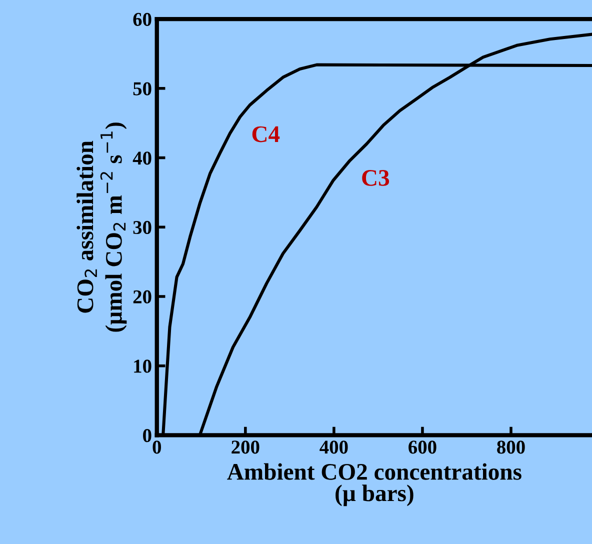 The image size is (592, 544). What do you see at coordinates (147, 435) in the screenshot?
I see `y-tick-label: 0` at bounding box center [147, 435].